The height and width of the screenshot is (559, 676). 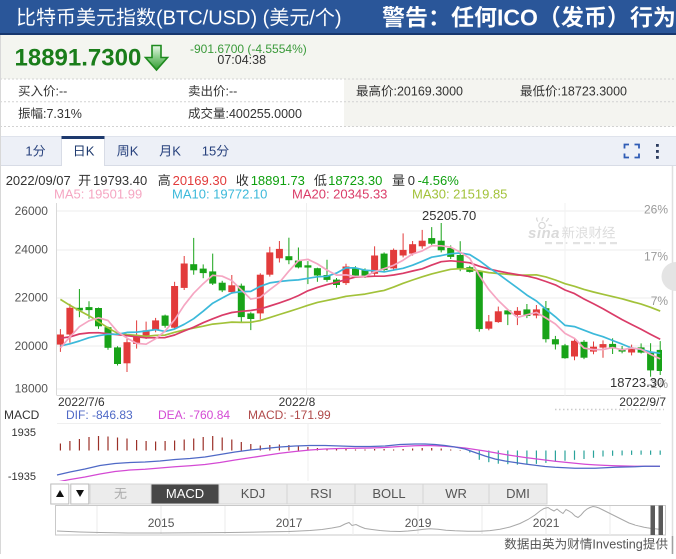 I want to click on svg-text: MA30: 21519.85, so click(x=459, y=194).